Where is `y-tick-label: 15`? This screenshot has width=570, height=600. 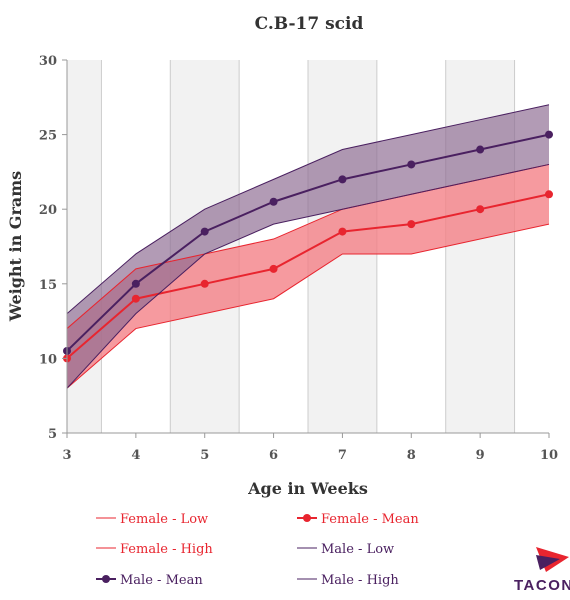 y-tick-label: 15 is located at coordinates (48, 285).